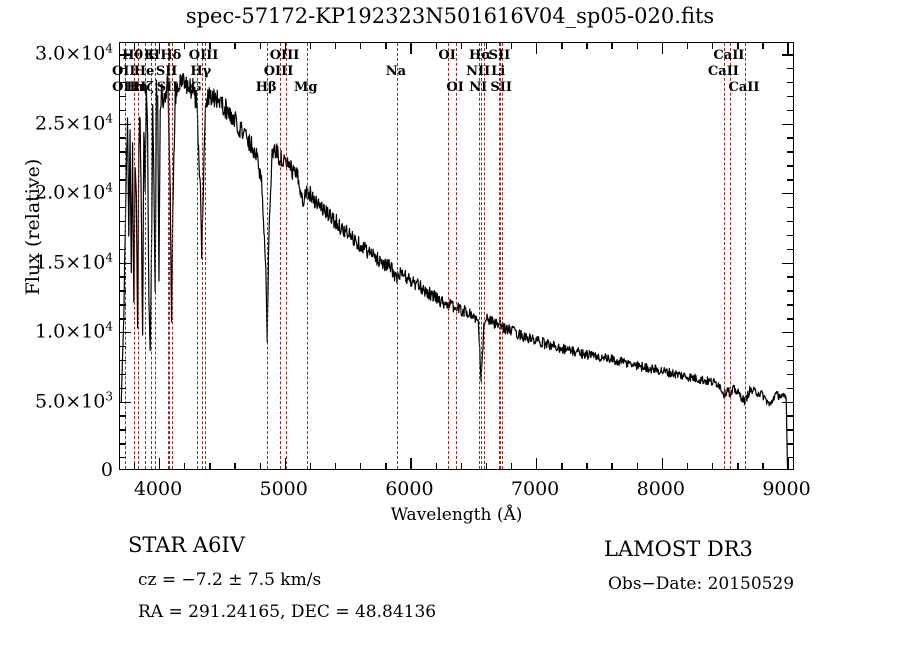 Image resolution: width=900 pixels, height=649 pixels. I want to click on y-tick-label: 0, so click(106, 470).